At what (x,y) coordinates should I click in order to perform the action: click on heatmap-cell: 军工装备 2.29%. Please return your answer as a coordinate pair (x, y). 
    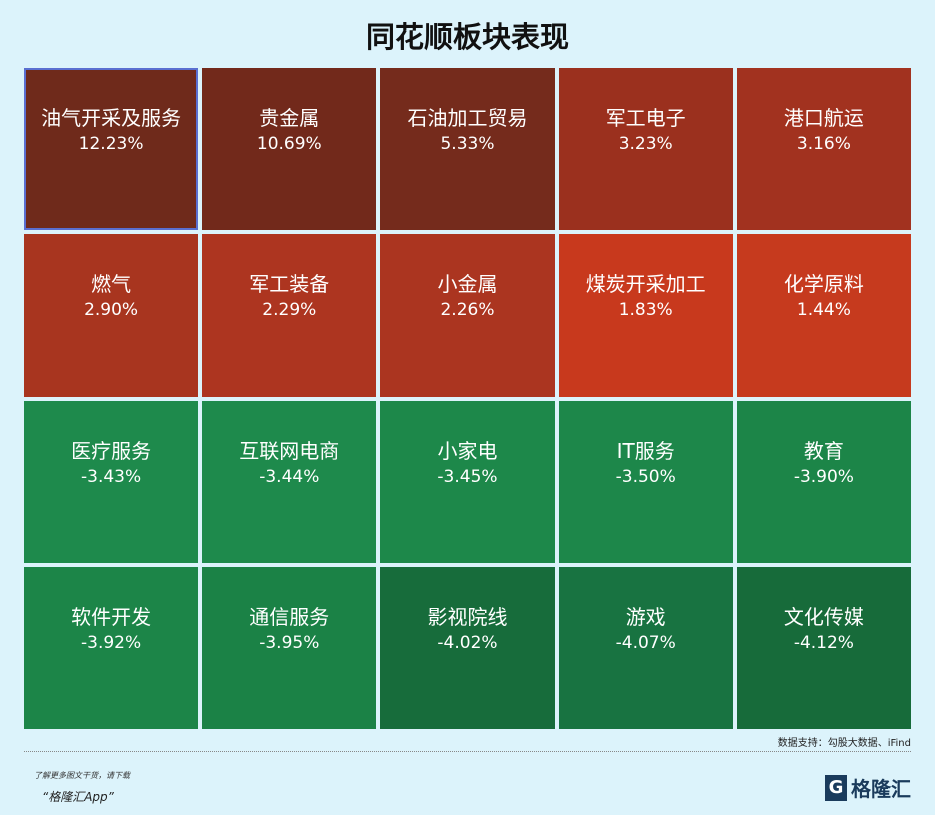
    Looking at the image, I should click on (289, 315).